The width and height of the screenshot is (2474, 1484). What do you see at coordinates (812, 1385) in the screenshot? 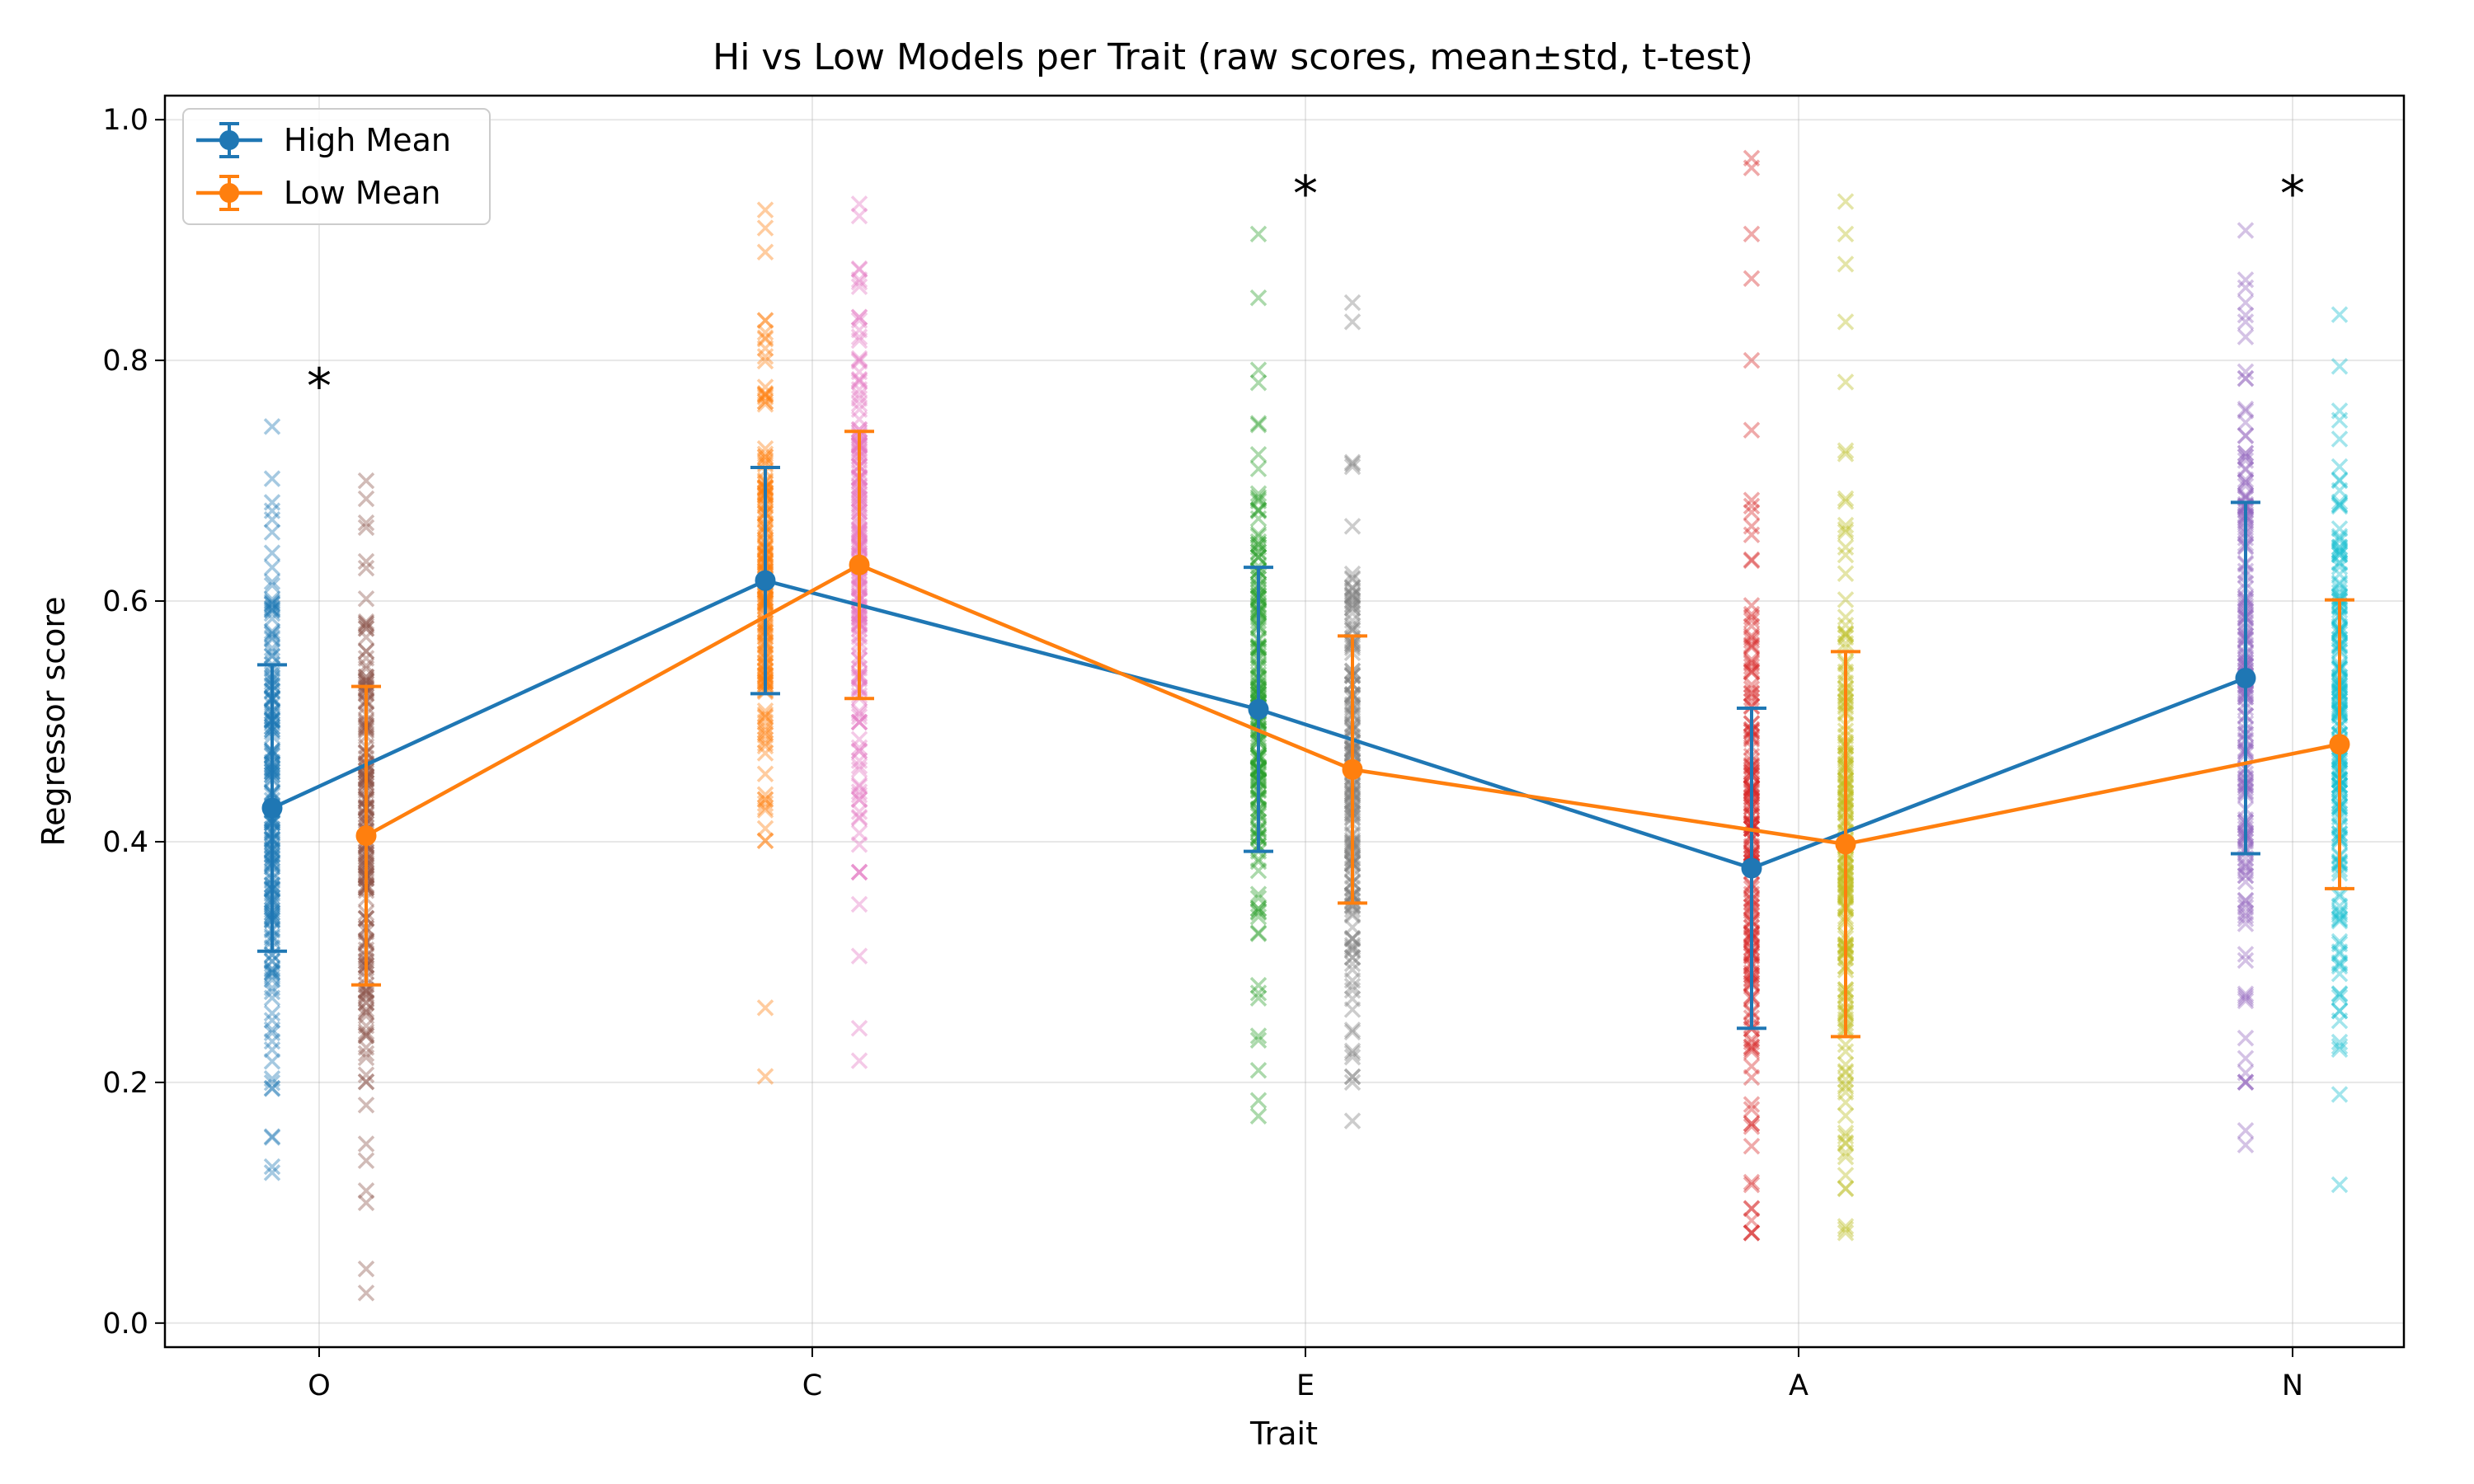
I see `x-tick-label: C` at bounding box center [812, 1385].